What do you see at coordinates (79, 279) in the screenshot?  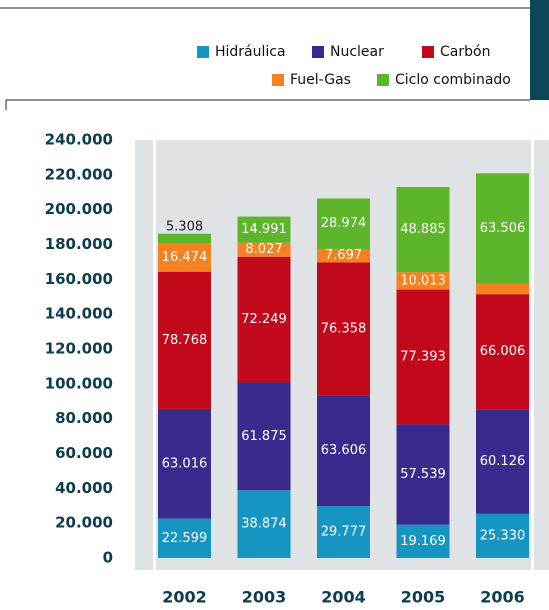 I see `y-tick-label: 160.000` at bounding box center [79, 279].